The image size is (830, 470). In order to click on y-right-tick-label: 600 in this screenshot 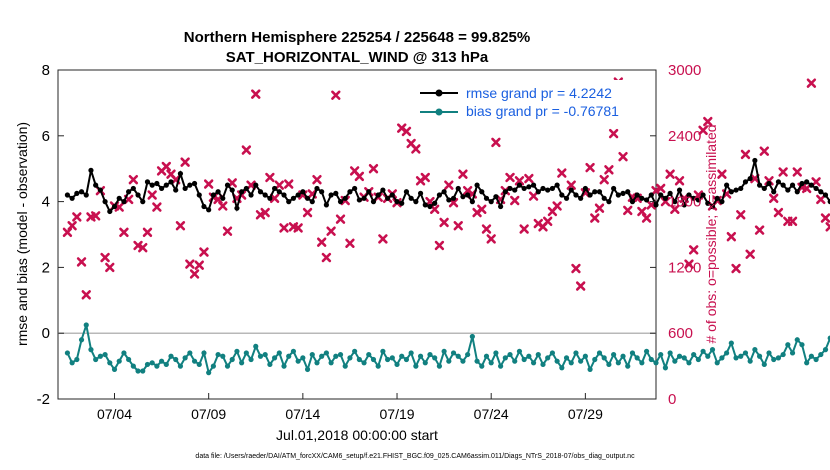, I will do `click(680, 333)`.